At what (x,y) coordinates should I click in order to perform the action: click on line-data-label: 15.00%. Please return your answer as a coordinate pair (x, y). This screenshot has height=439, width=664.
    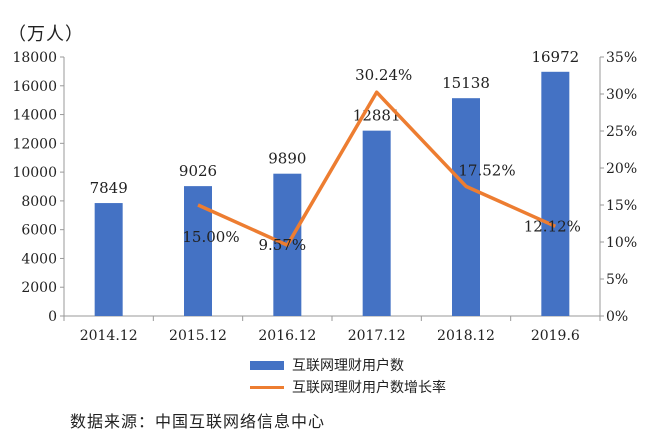
    Looking at the image, I should click on (210, 237).